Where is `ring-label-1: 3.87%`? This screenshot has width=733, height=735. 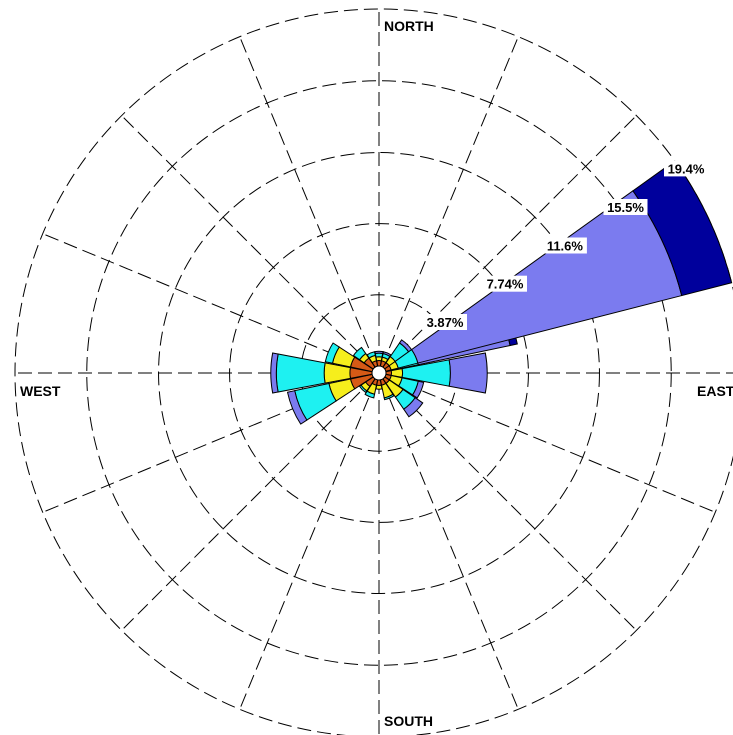 ring-label-1: 3.87% is located at coordinates (445, 322).